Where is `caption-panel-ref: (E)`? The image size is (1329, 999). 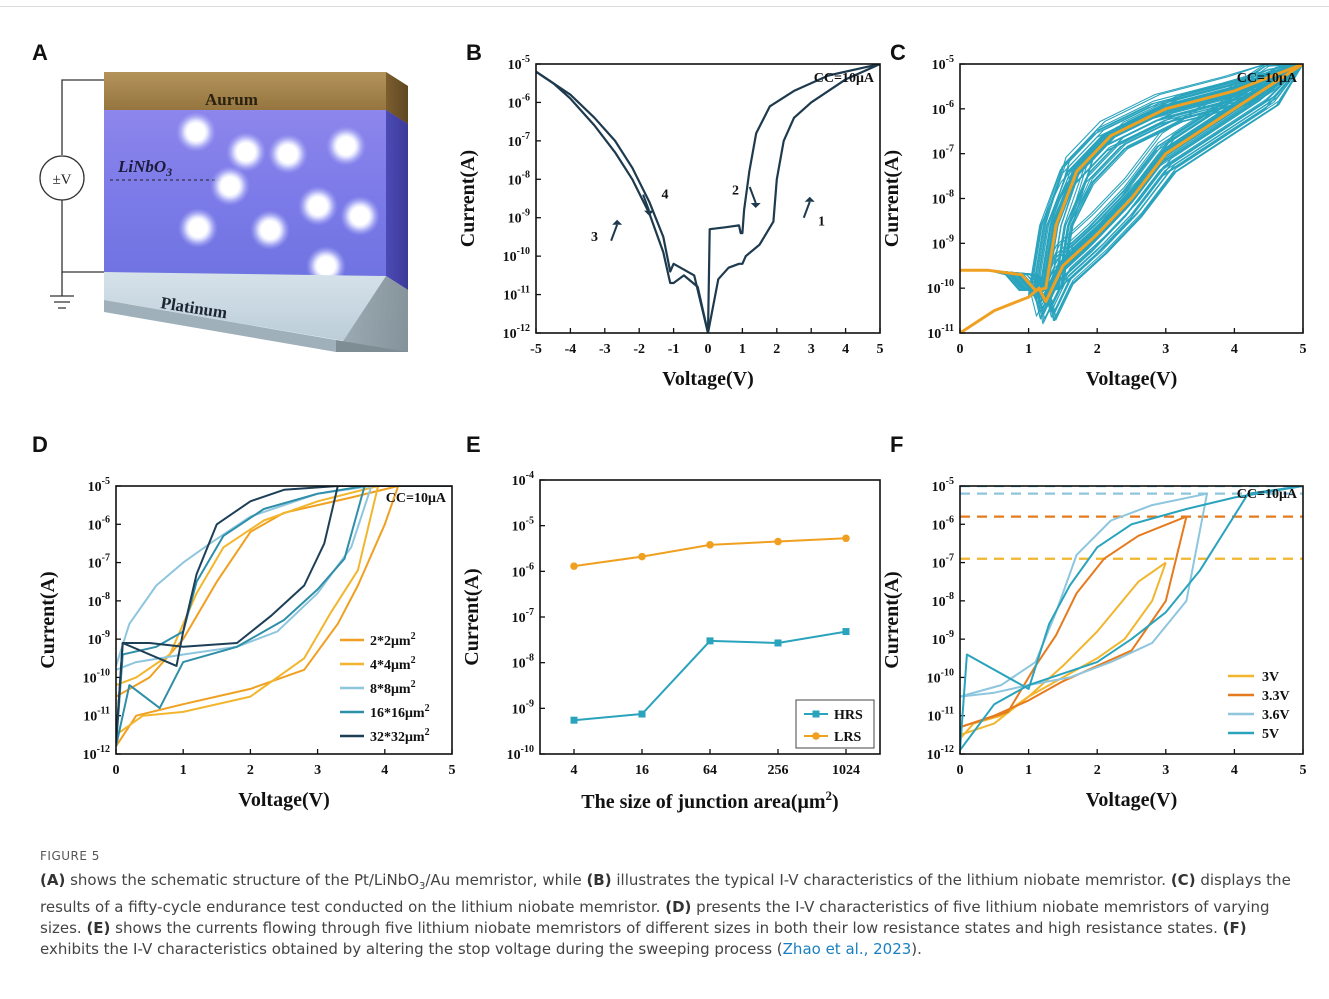 caption-panel-ref: (E) is located at coordinates (98, 928).